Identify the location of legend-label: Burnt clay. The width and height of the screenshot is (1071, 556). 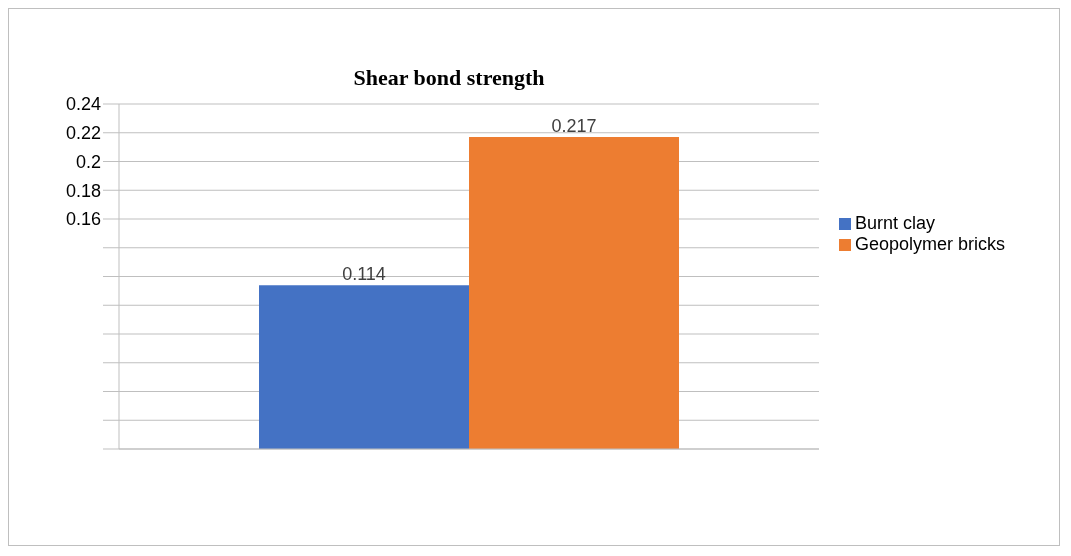
(895, 223).